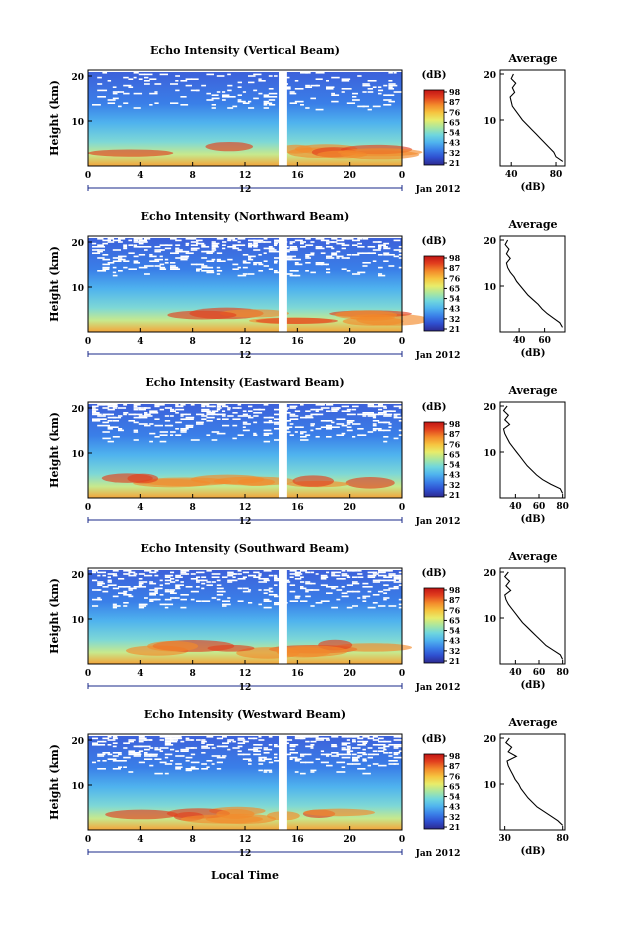  Describe the element at coordinates (455, 309) in the screenshot. I see `colorbar-tick-label: 43` at that location.